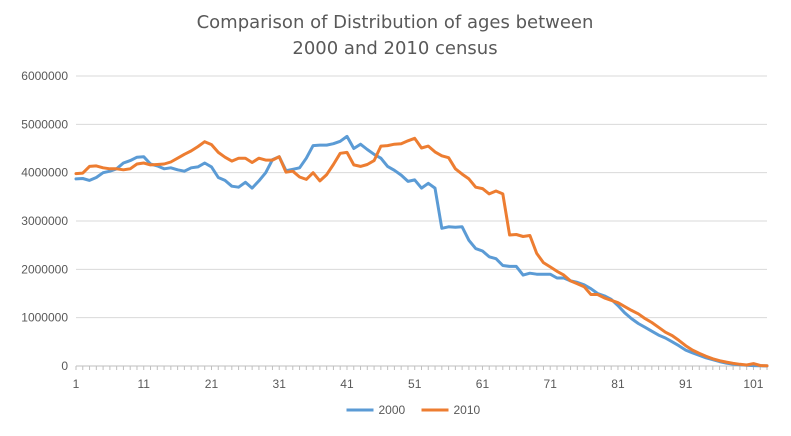  What do you see at coordinates (64, 366) in the screenshot?
I see `y-tick-label: 0` at bounding box center [64, 366].